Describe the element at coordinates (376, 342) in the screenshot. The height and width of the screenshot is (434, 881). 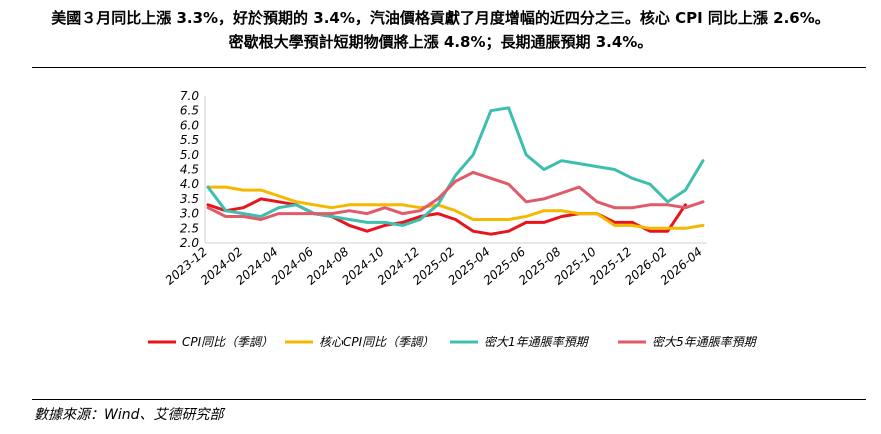
I see `legend-label: 核心CPI同比（季調）` at that location.